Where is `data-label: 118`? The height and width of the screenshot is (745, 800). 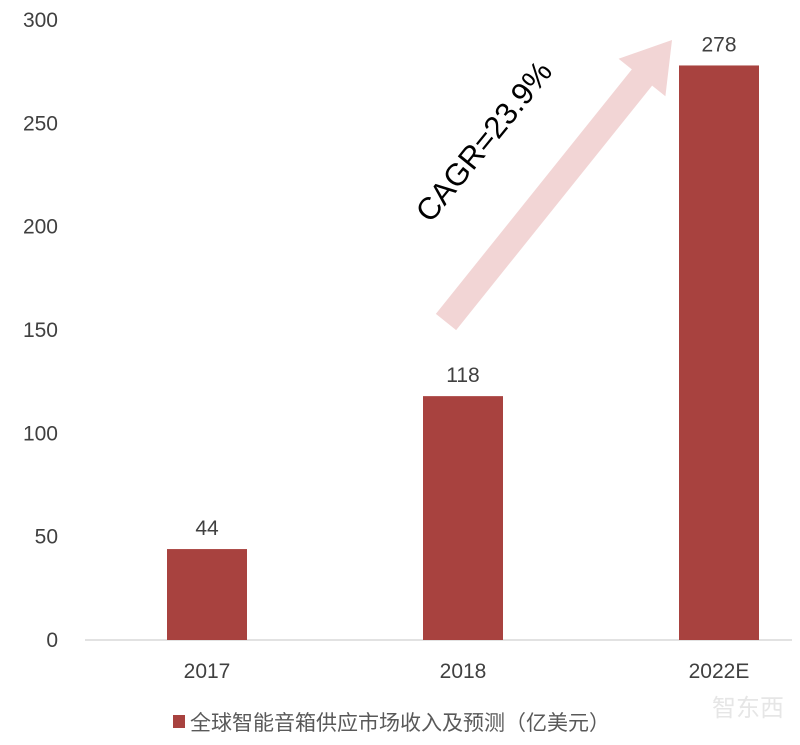 data-label: 118 is located at coordinates (462, 375).